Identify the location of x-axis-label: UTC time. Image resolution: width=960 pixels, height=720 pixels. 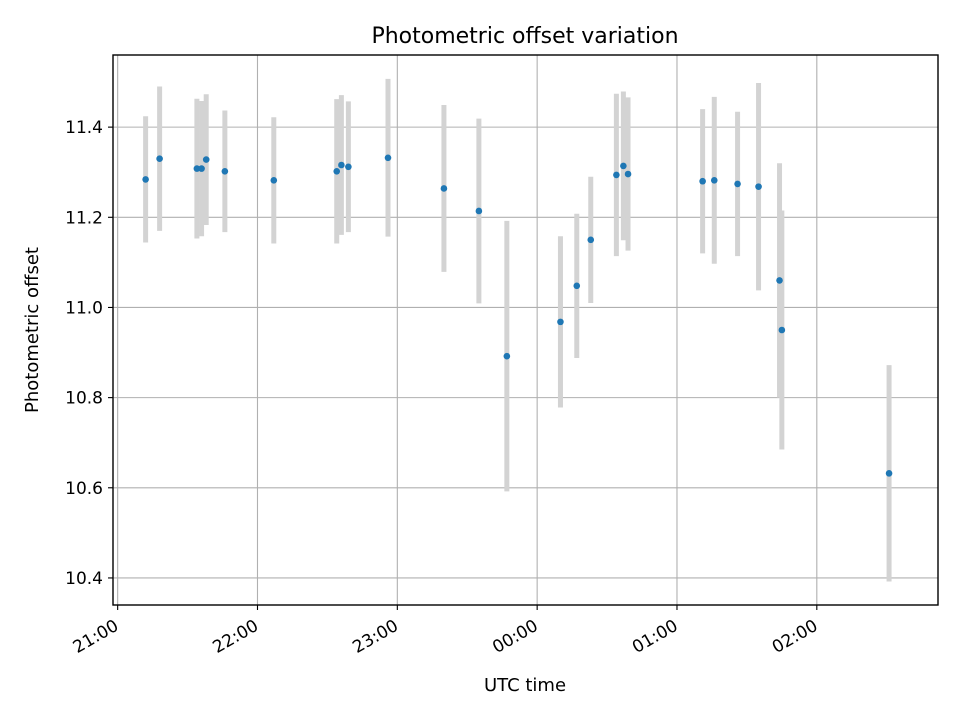
(525, 685).